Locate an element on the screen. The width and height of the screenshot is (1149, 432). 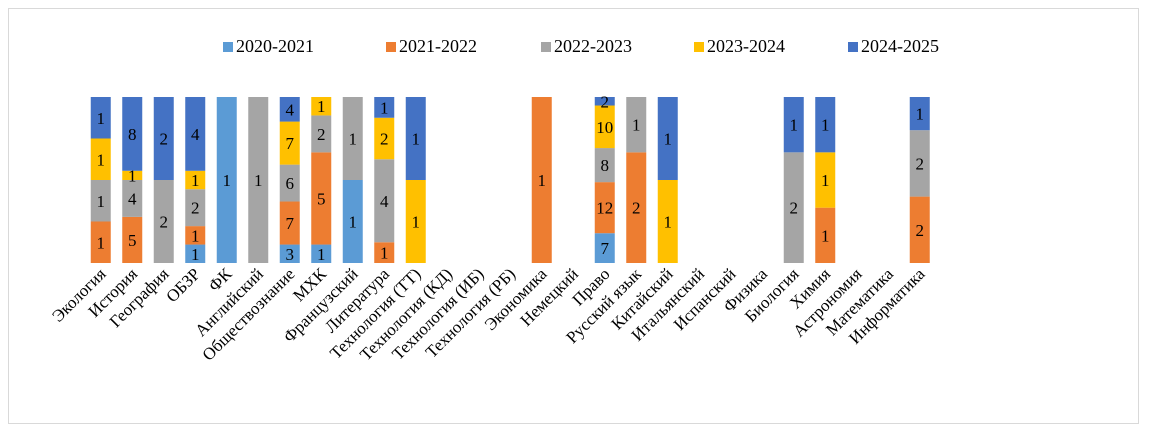
bar-segment-обзр-2023-2024 is located at coordinates (195, 180).